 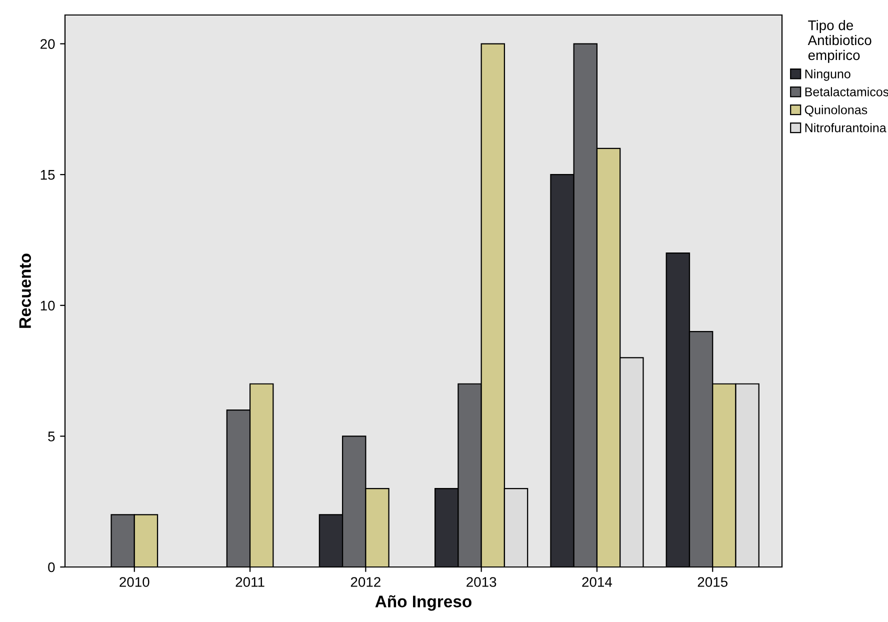 I want to click on x-tick-label: 2013, so click(x=481, y=582).